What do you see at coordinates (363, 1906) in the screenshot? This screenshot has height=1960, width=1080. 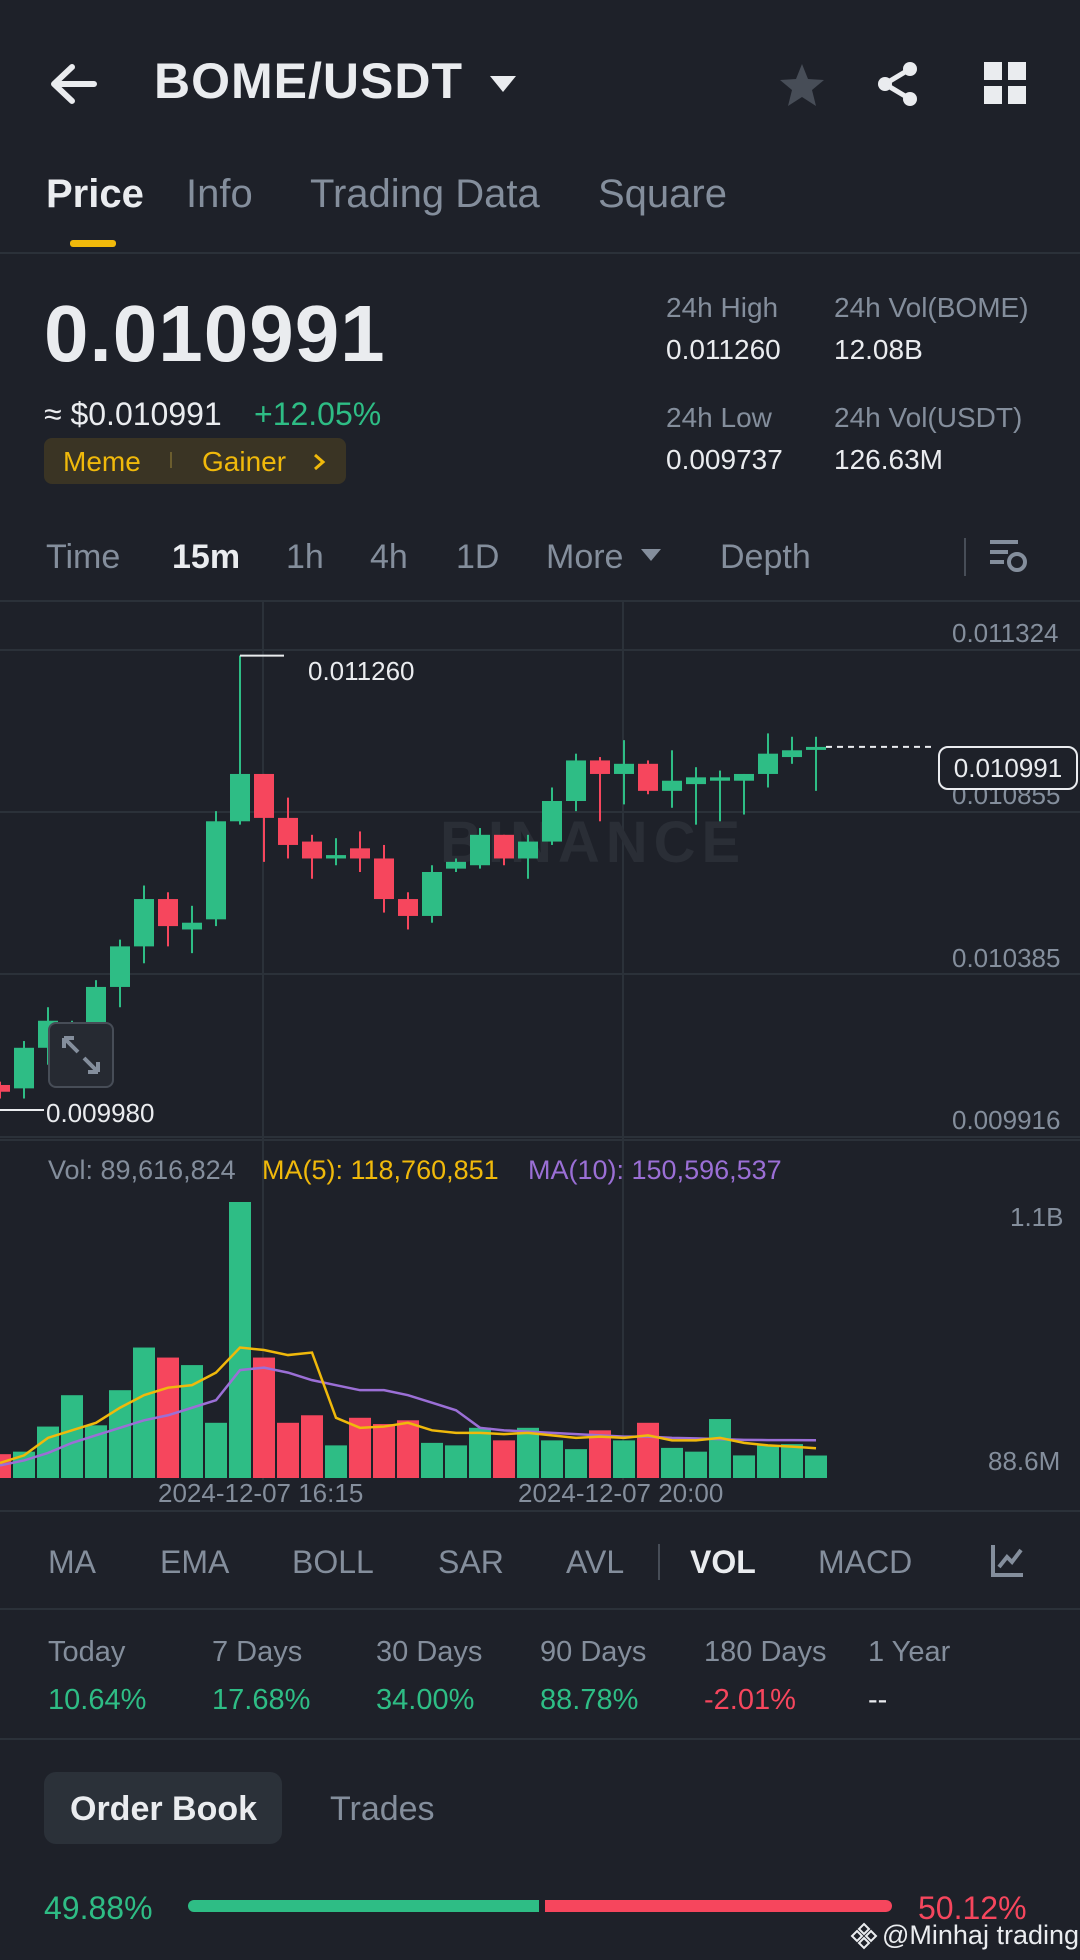 I see `bid-ratio-bar` at bounding box center [363, 1906].